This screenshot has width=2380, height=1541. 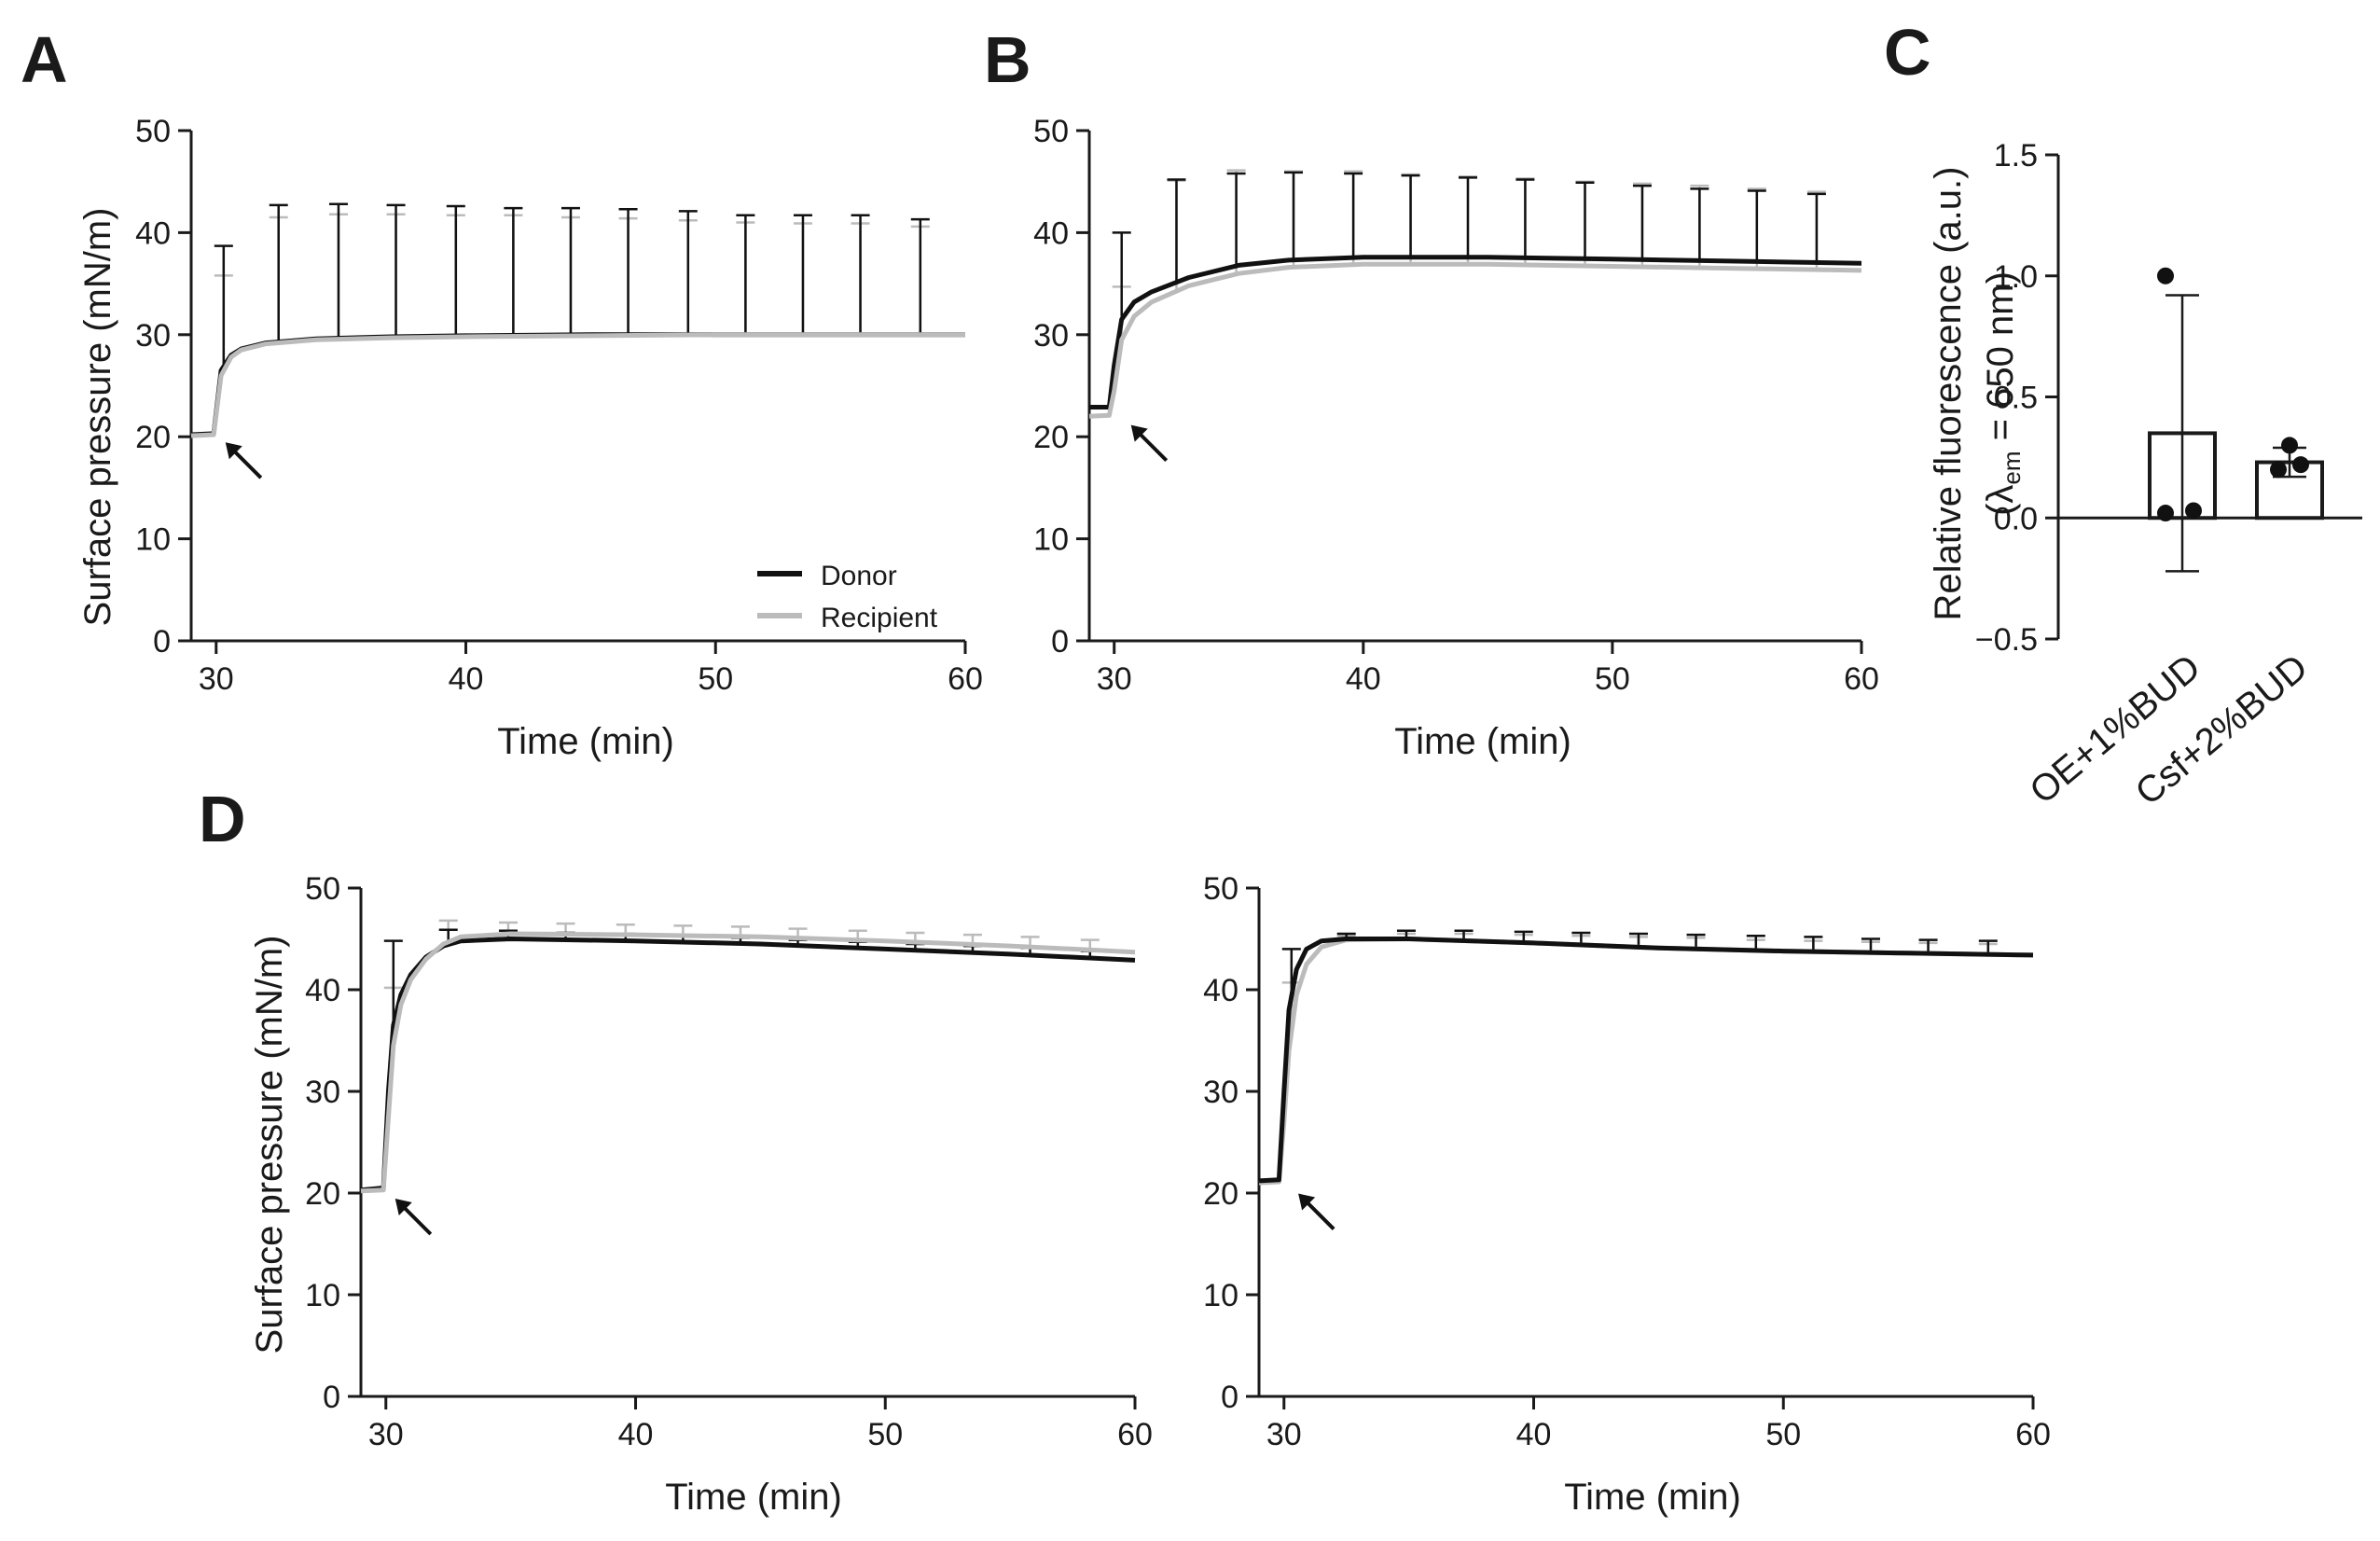 I want to click on panel-label-a: A, so click(x=44, y=59).